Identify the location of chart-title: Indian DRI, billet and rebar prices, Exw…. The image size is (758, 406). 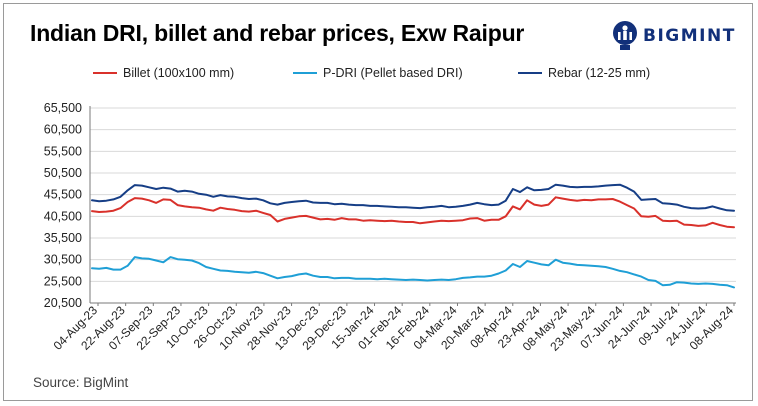
(277, 33).